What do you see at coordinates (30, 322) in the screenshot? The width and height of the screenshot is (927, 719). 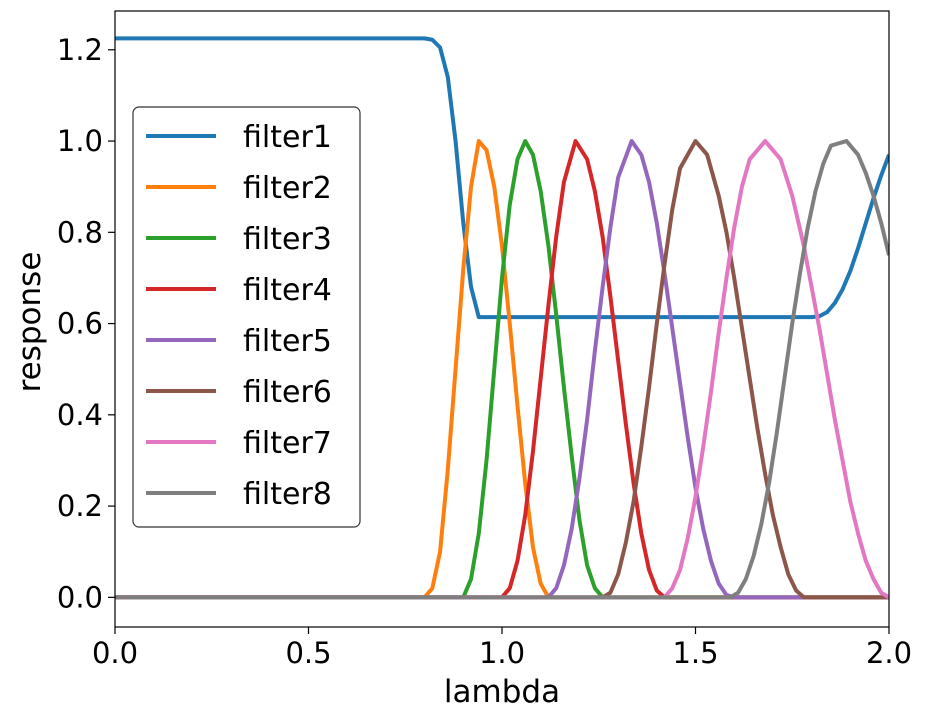 I see `y-axis-label: response` at bounding box center [30, 322].